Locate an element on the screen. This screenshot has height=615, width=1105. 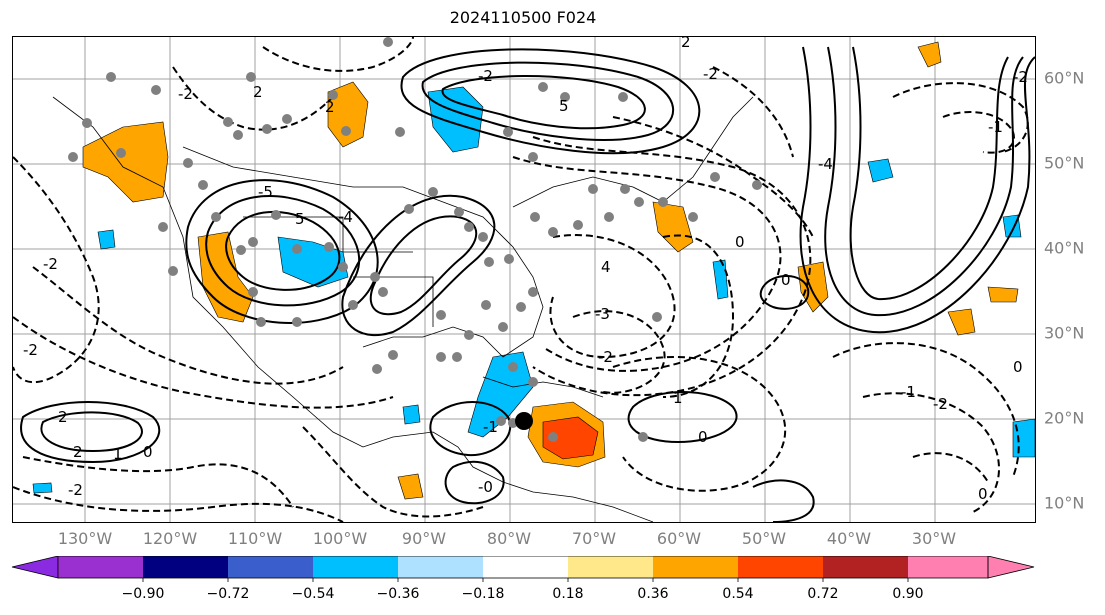
colorbar-tick-label: 0.72 is located at coordinates (823, 594).